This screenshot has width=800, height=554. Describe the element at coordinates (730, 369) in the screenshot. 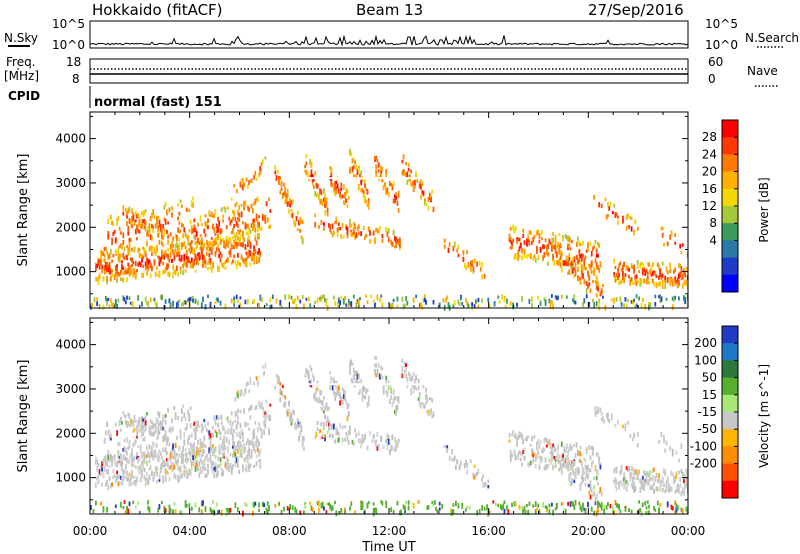

I see `colorbar-segment` at that location.